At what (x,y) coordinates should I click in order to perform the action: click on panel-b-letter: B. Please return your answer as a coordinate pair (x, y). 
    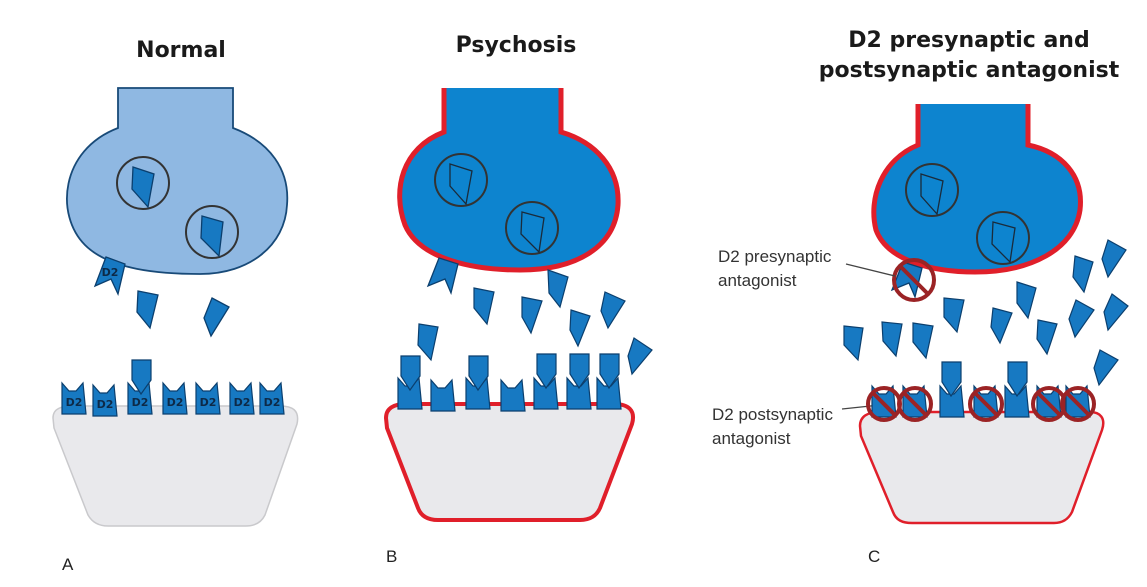
    Looking at the image, I should click on (391, 556).